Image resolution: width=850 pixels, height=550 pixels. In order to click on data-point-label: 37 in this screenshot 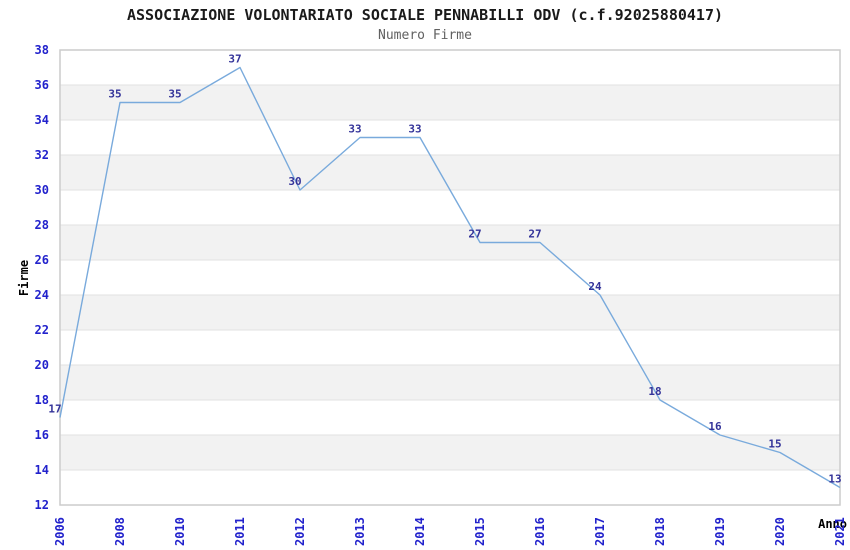, I will do `click(234, 59)`.